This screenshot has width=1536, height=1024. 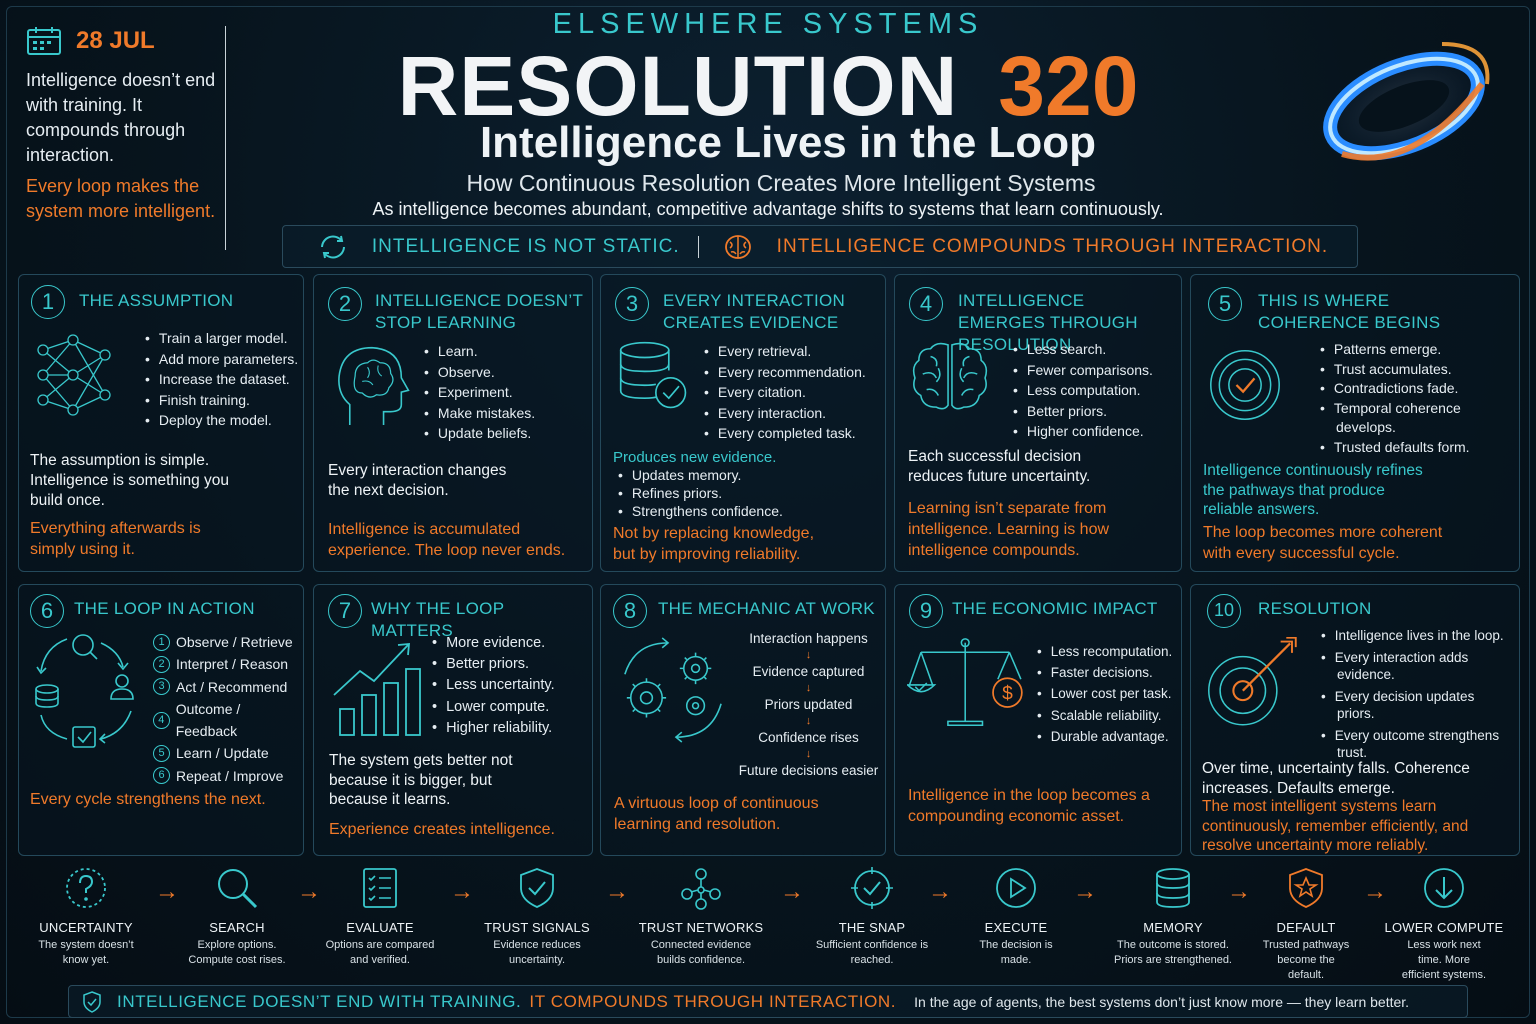 I want to click on balance-scale-icon: $, so click(x=965, y=682).